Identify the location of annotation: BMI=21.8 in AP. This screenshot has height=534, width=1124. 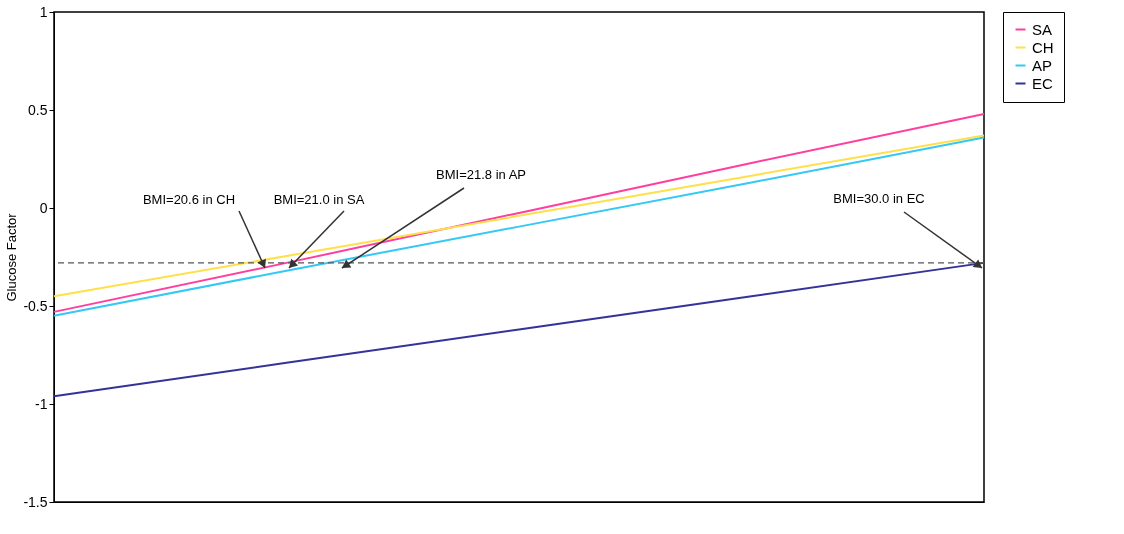
(481, 174).